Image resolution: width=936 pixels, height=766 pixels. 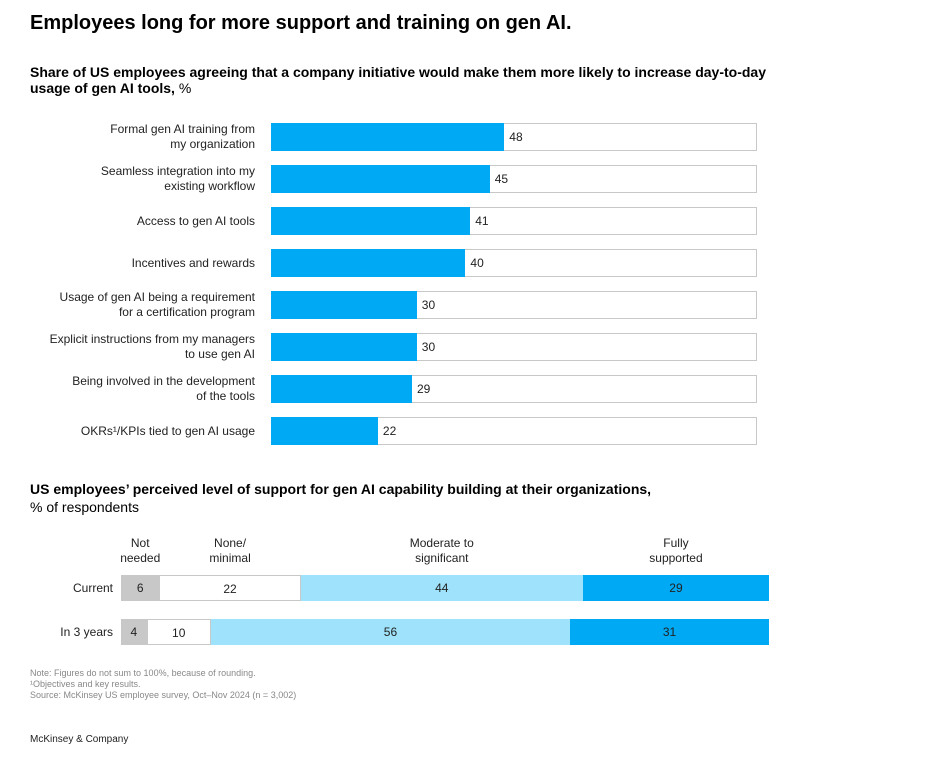 What do you see at coordinates (676, 543) in the screenshot?
I see `segment-header-line: Fully` at bounding box center [676, 543].